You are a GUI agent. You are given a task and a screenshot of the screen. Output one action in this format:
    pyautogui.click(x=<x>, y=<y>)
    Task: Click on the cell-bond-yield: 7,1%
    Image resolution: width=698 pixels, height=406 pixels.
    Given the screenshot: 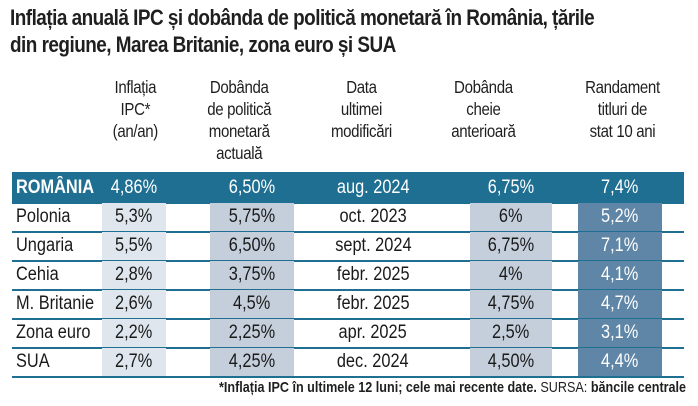 What is the action you would take?
    pyautogui.click(x=620, y=245)
    